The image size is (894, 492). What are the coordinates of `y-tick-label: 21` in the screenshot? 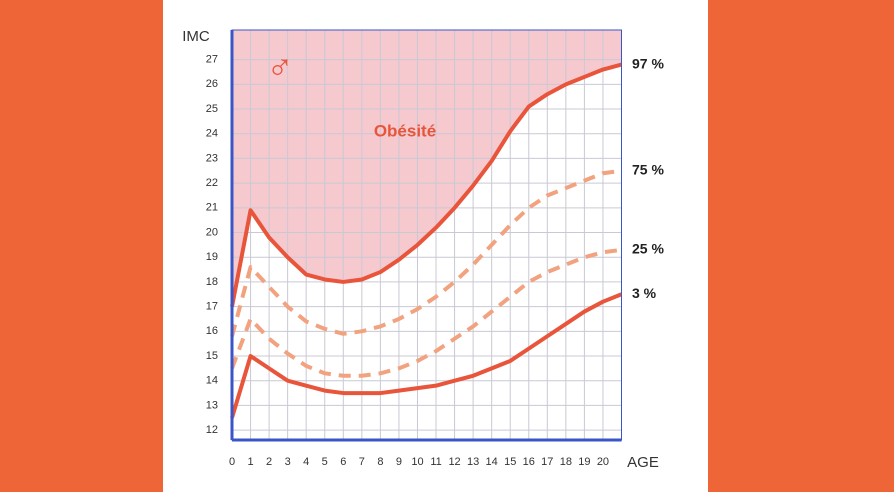 It's located at (212, 208).